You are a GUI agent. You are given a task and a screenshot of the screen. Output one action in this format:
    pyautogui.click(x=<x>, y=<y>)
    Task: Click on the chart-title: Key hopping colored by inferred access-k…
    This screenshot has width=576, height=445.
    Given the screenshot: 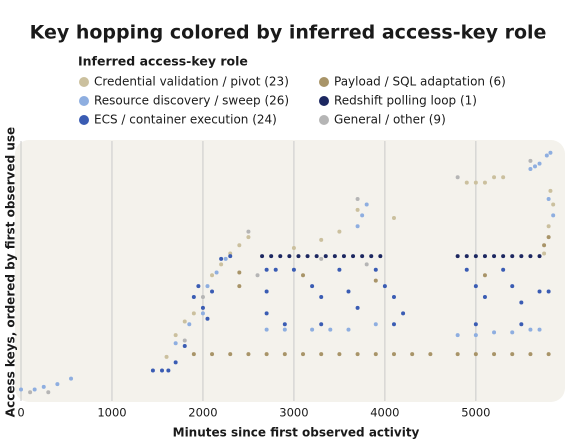 What is the action you would take?
    pyautogui.click(x=288, y=33)
    